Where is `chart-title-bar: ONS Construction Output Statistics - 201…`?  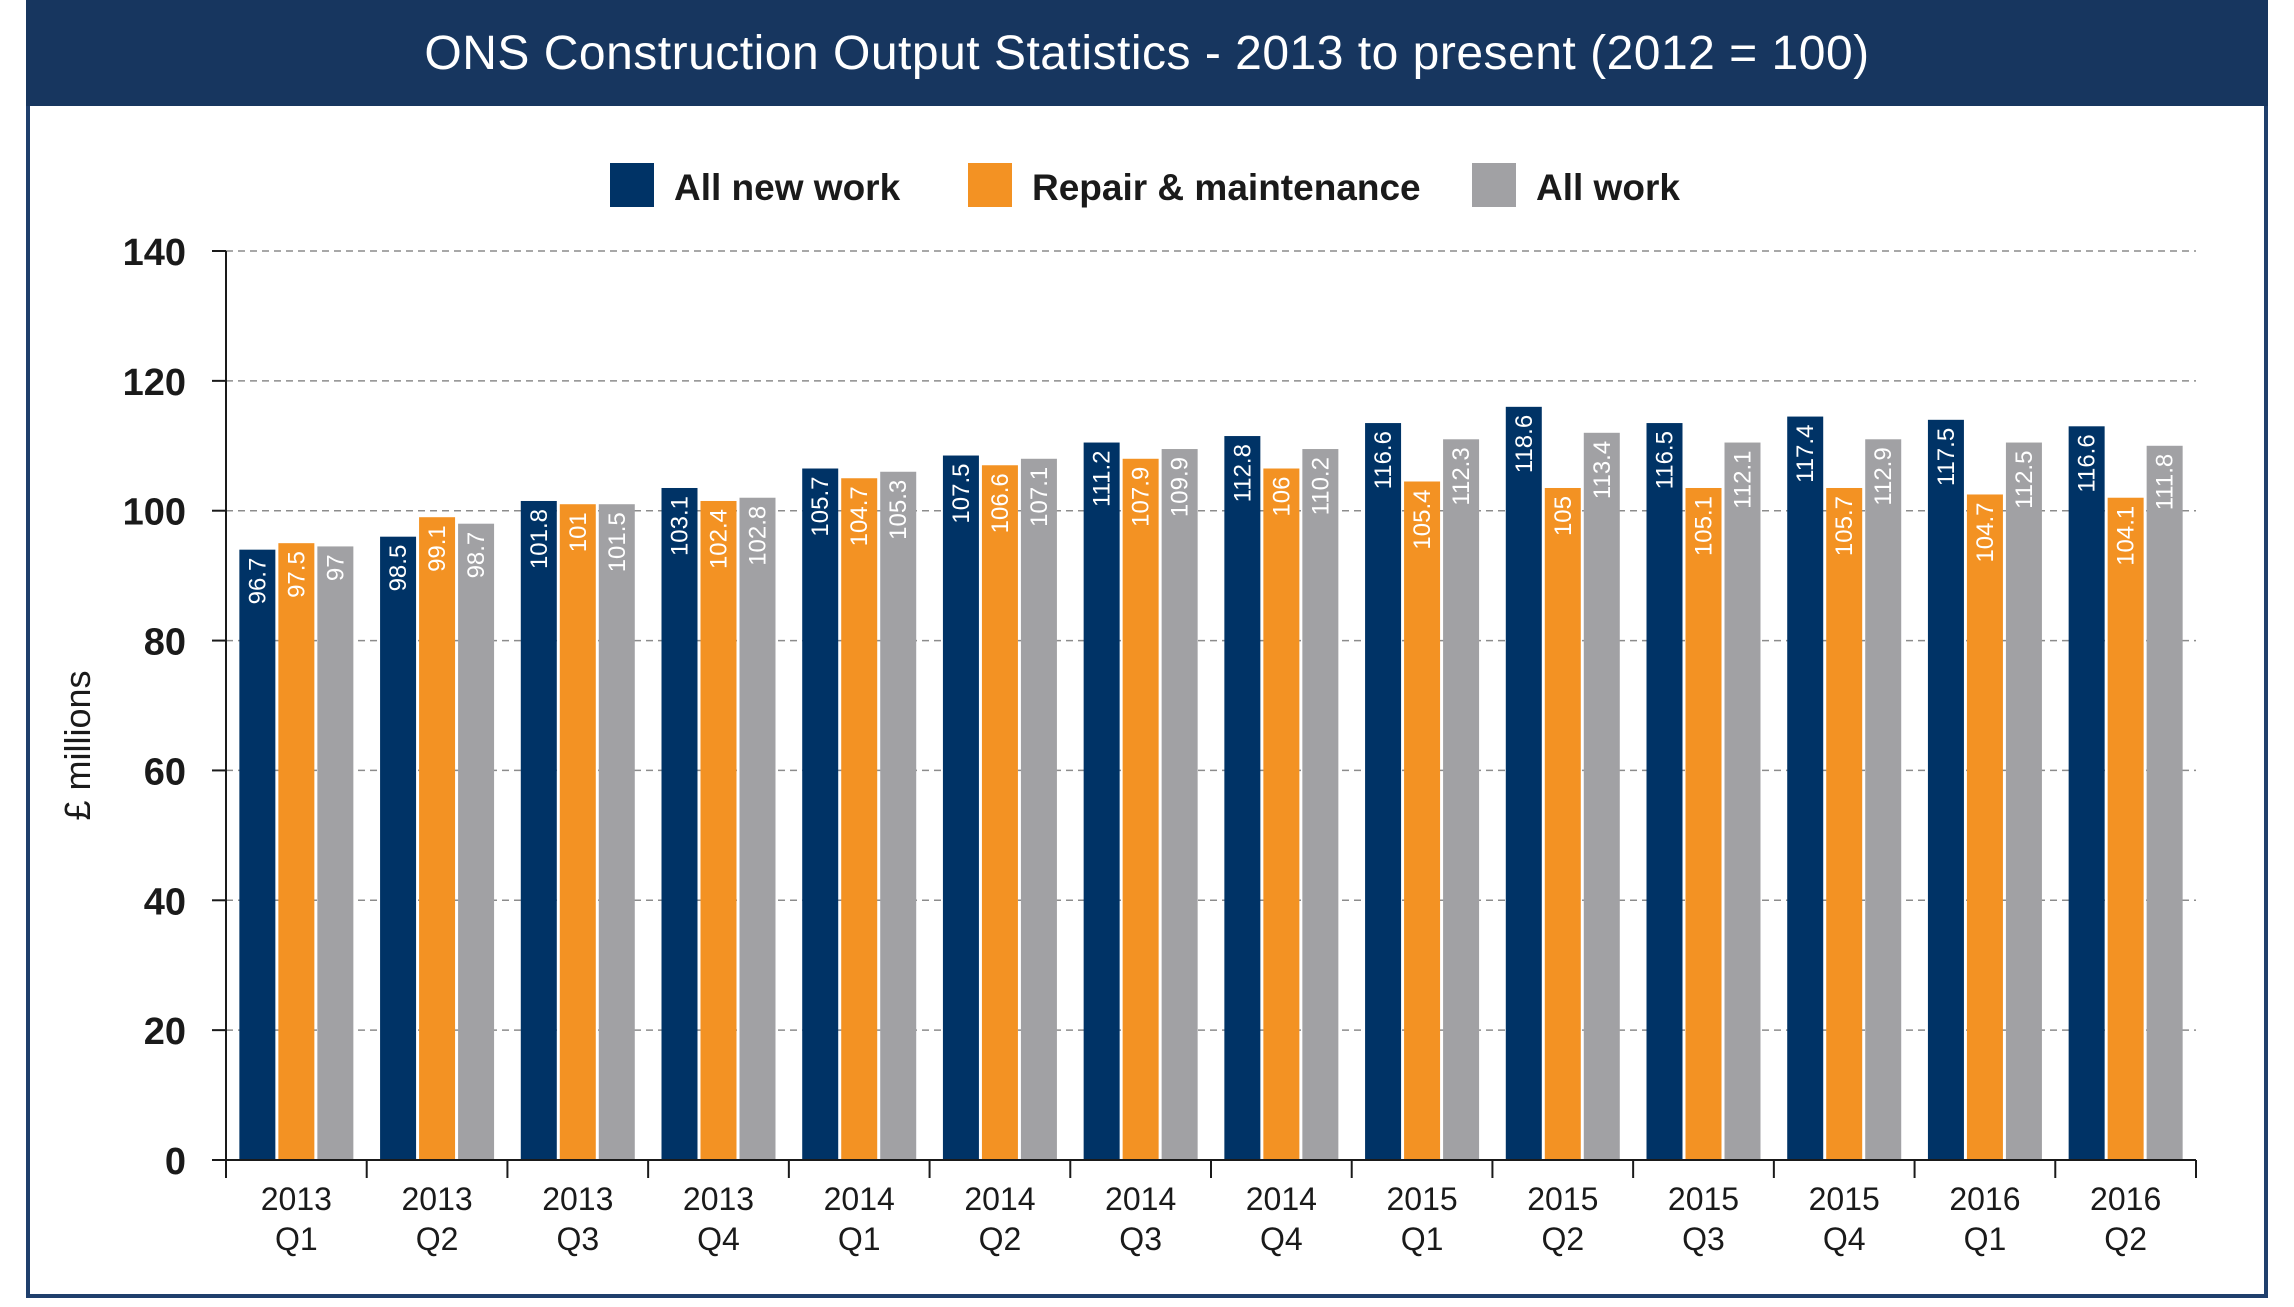
chart-title-bar: ONS Construction Output Statistics - 201… is located at coordinates (1147, 53).